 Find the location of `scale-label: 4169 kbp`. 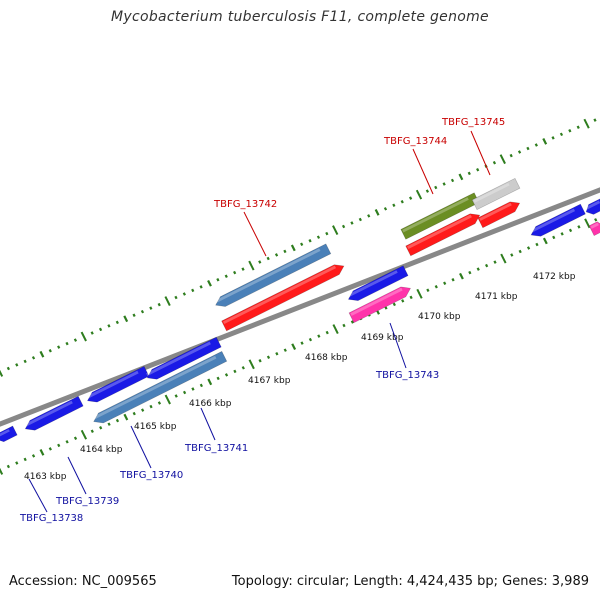

scale-label: 4169 kbp is located at coordinates (382, 338).